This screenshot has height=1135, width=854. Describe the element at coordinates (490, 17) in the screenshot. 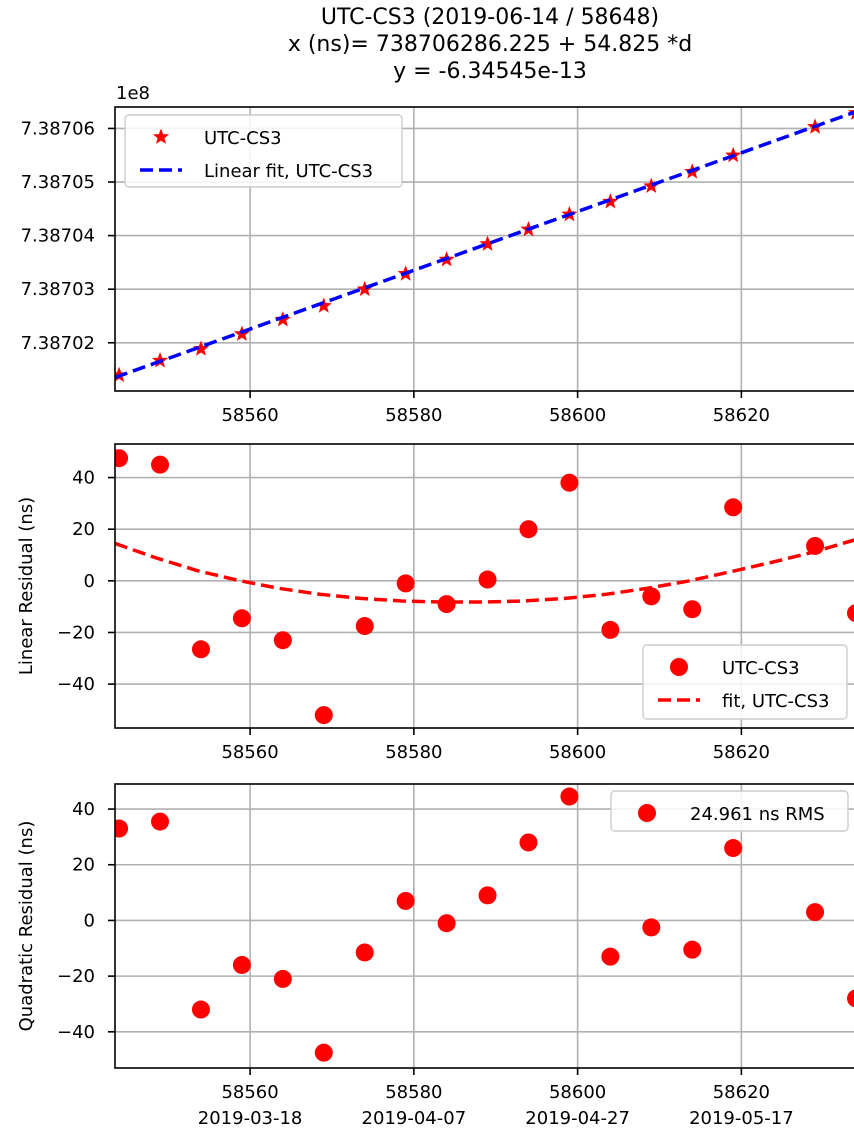

I see `title-line-1: UTC-CS3 (2019-06-14 / 58648)` at that location.